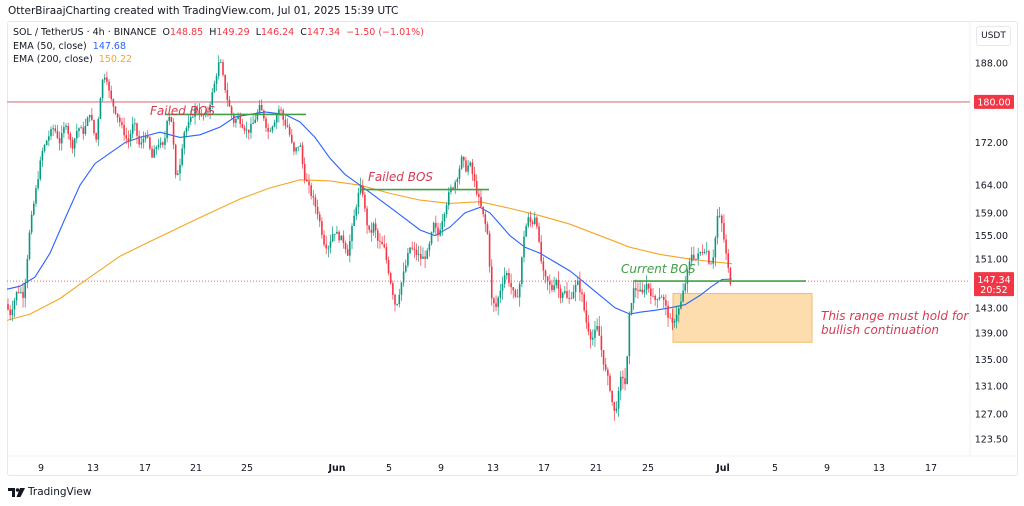  Describe the element at coordinates (991, 236) in the screenshot. I see `price-axis-label: 155.00` at that location.